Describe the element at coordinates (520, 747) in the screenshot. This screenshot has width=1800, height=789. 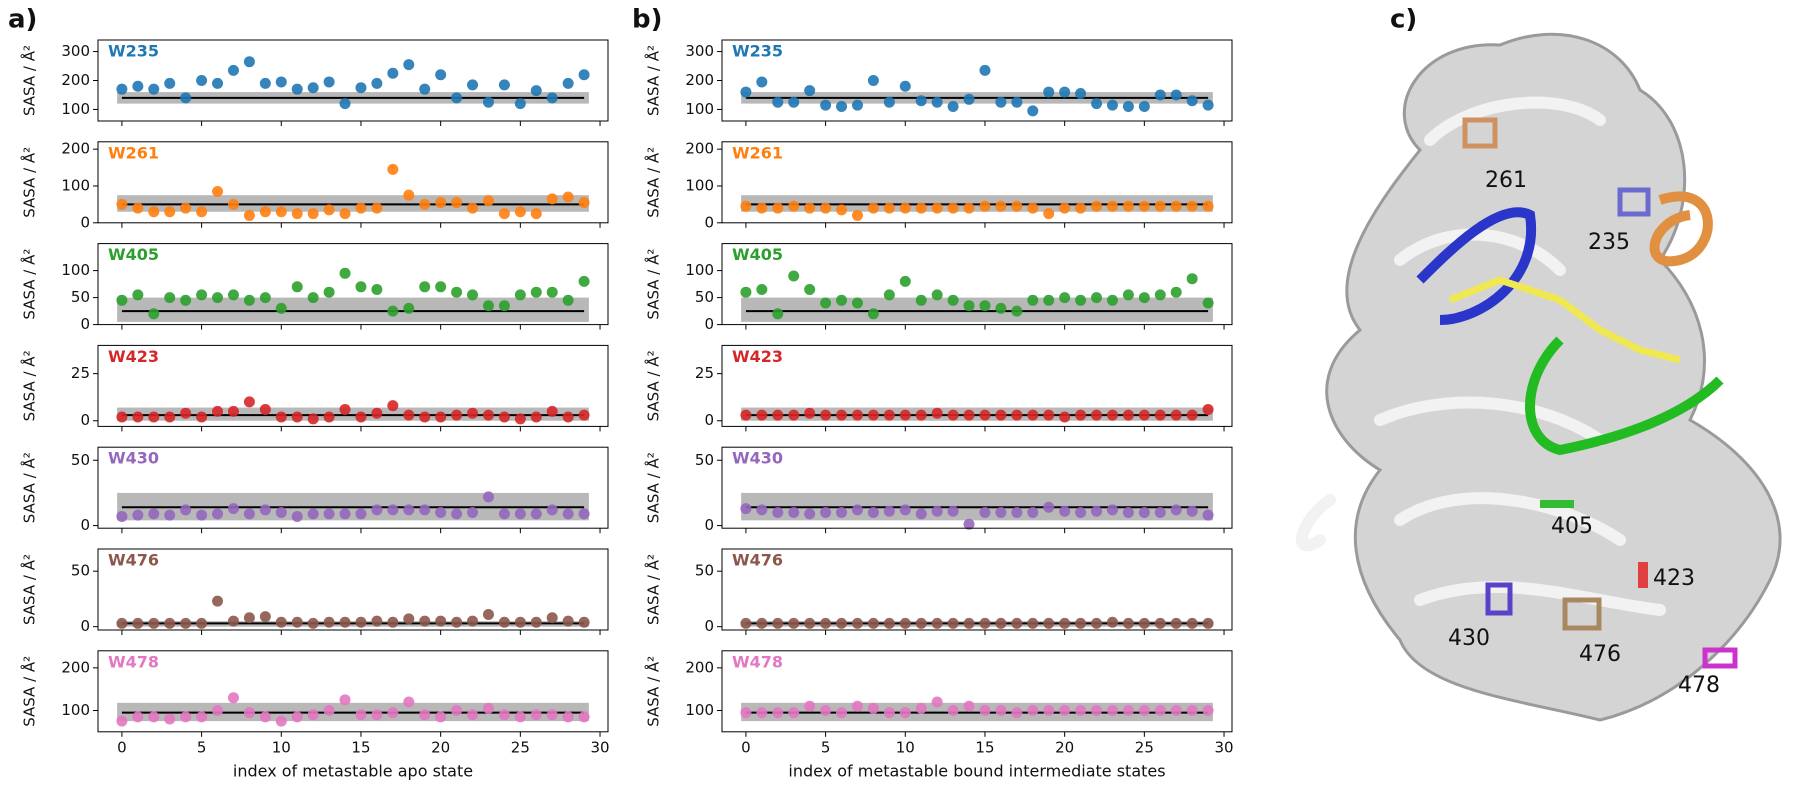
I see `x-tick-label: 25` at that location.